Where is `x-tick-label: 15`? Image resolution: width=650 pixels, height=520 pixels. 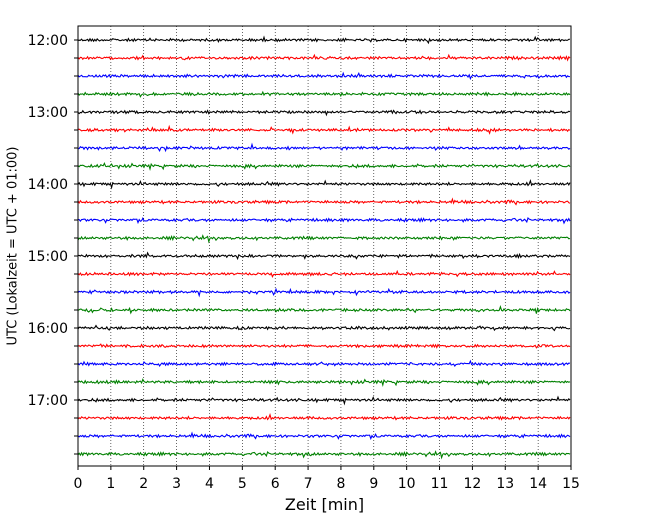 x-tick-label: 15 is located at coordinates (571, 484).